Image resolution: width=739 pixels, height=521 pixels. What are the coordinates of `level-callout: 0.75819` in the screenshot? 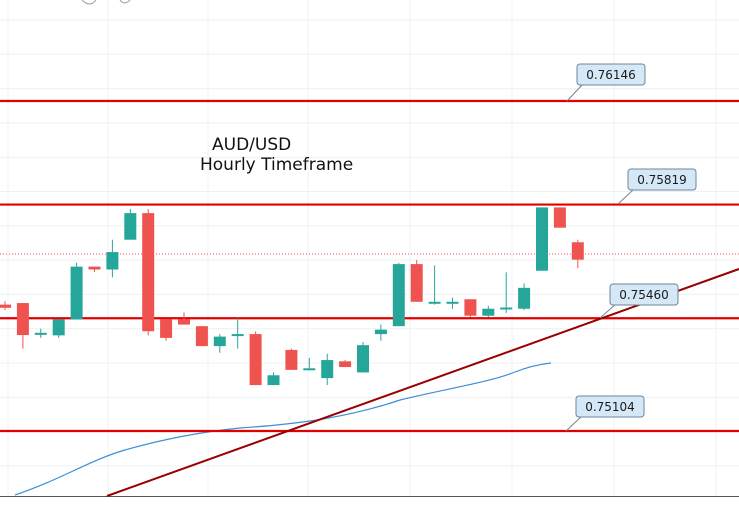 It's located at (657, 186).